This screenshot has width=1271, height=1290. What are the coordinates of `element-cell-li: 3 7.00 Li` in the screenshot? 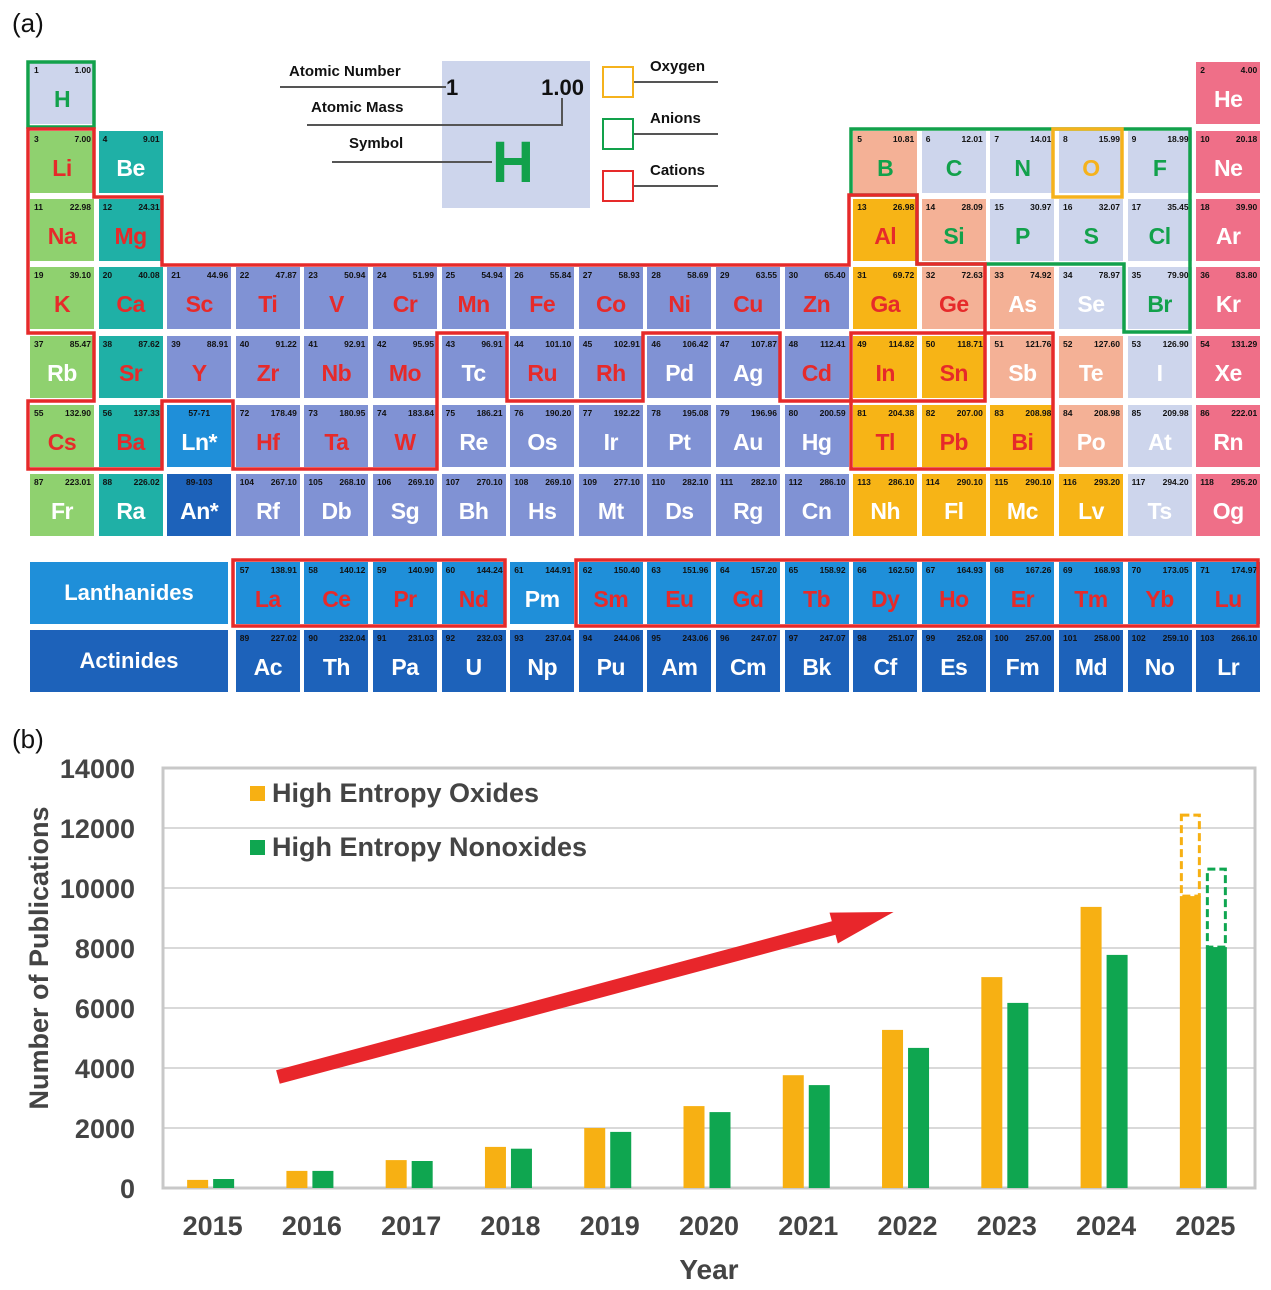 It's located at (62, 162).